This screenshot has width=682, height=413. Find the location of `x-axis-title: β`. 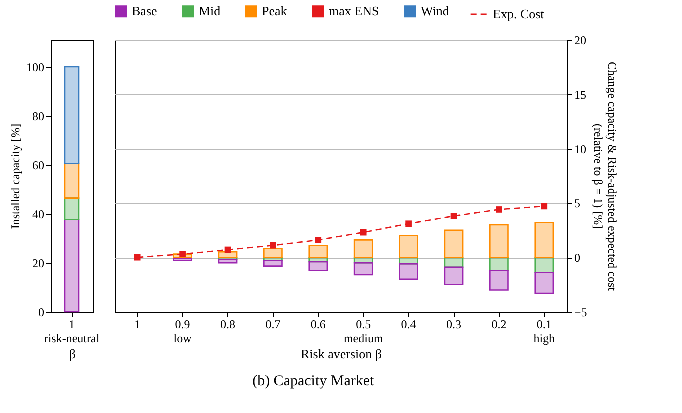

x-axis-title: β is located at coordinates (72, 354).